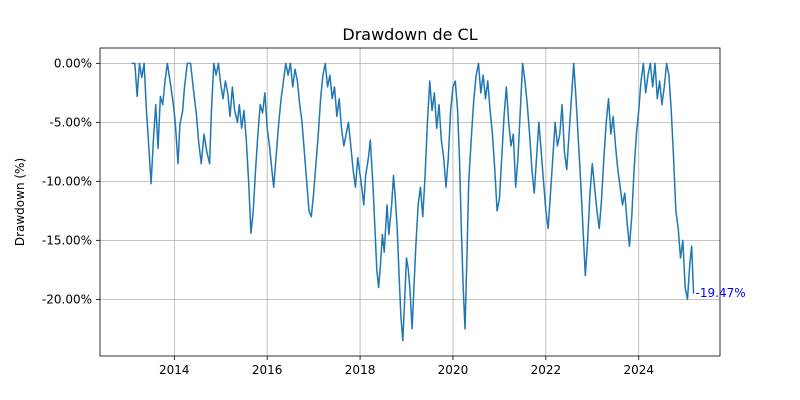  I want to click on x-tick-label: 2014, so click(174, 370).